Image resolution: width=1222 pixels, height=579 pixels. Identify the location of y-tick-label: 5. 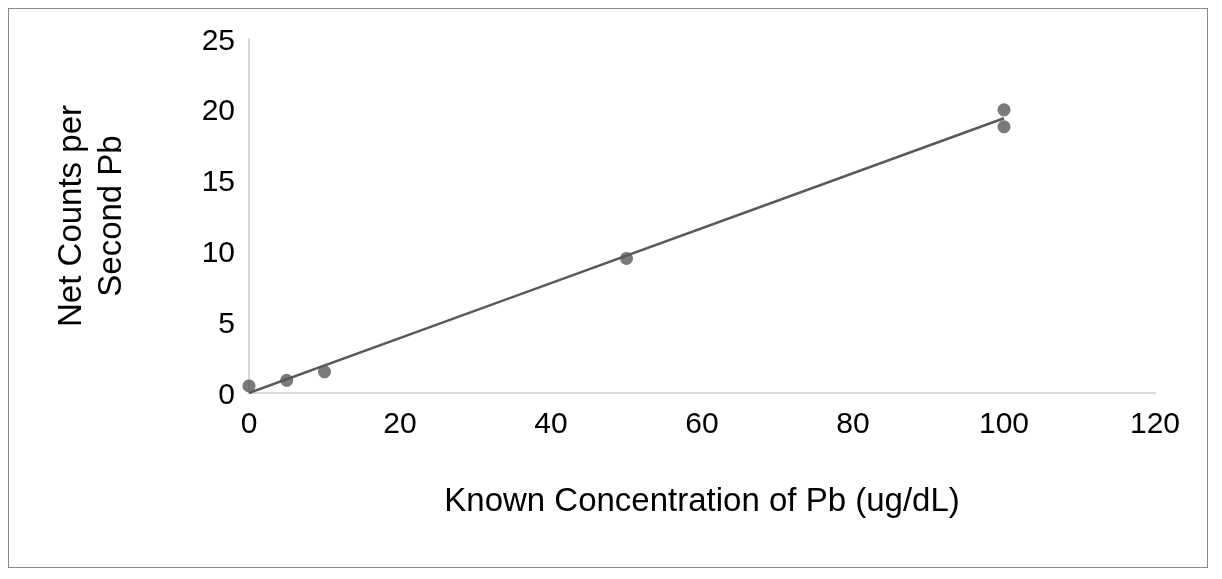
(226, 322).